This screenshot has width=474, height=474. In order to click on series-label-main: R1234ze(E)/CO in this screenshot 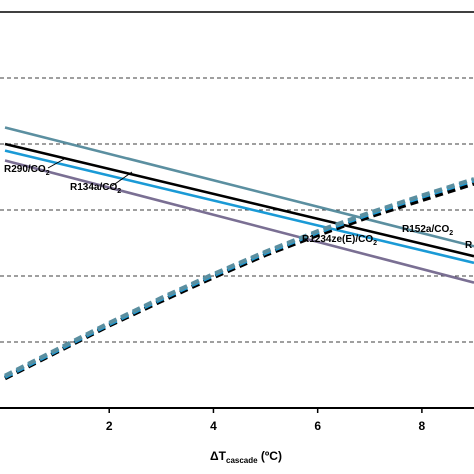, I will do `click(337, 239)`.